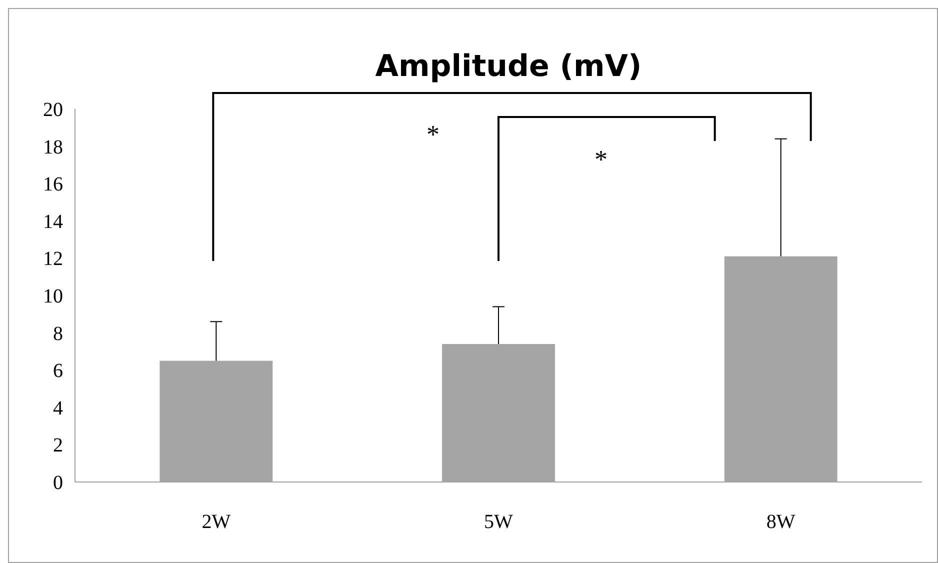 This screenshot has height=563, width=938. Describe the element at coordinates (508, 66) in the screenshot. I see `chart-title: Amplitude (mV)` at that location.